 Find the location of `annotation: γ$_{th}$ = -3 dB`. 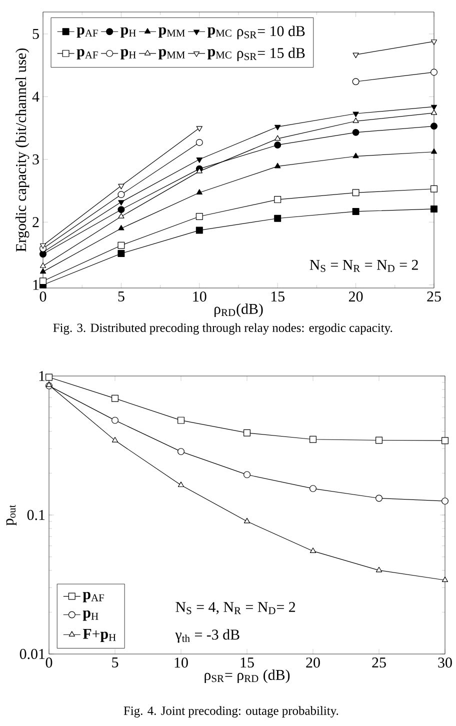

annotation: γ$_{th}$ = -3 dB is located at coordinates (207, 636).